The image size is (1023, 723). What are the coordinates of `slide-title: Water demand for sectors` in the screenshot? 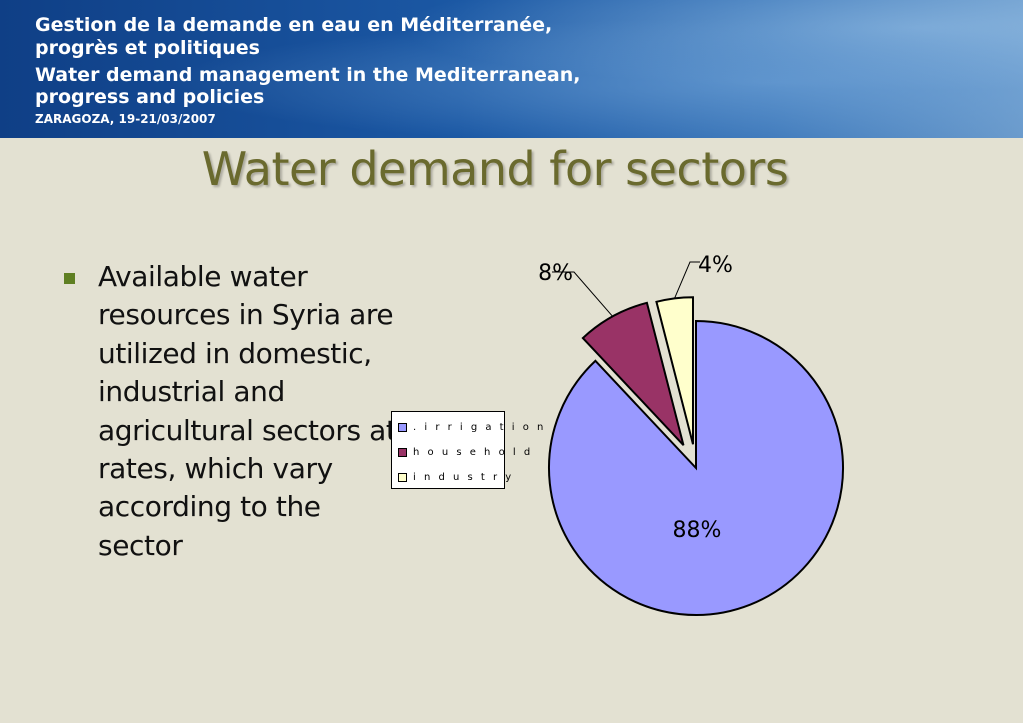 It's located at (495, 169).